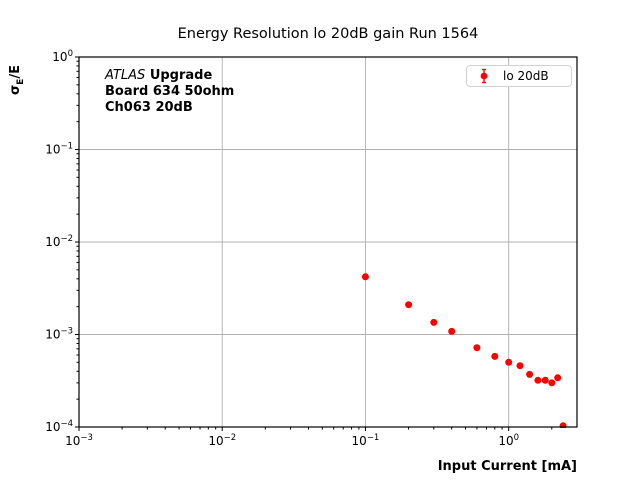 The width and height of the screenshot is (640, 480). Describe the element at coordinates (526, 76) in the screenshot. I see `legend-label: lo 20dB` at that location.